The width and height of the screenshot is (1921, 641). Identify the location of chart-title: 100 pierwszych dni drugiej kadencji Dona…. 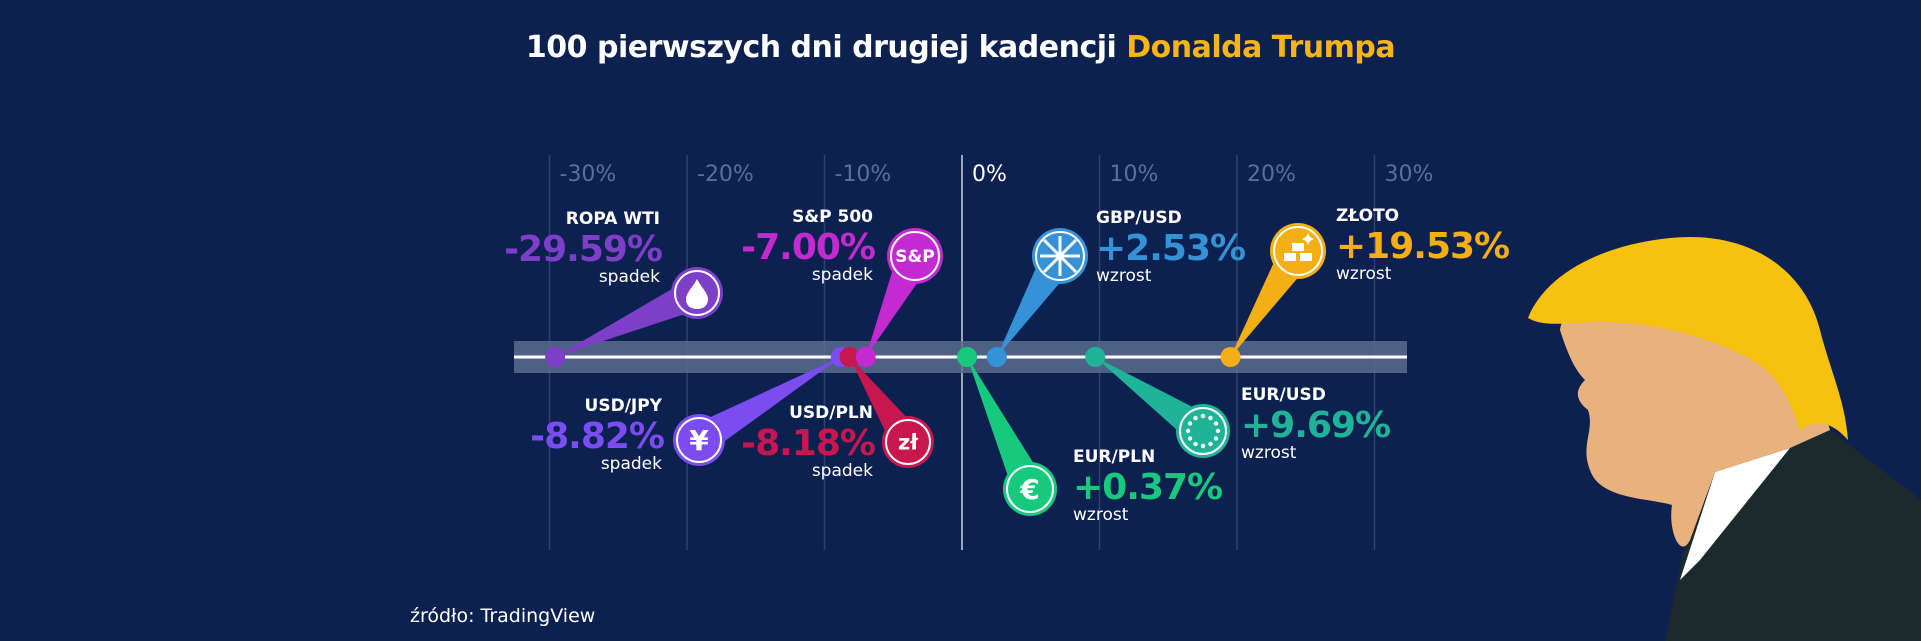
(960, 47).